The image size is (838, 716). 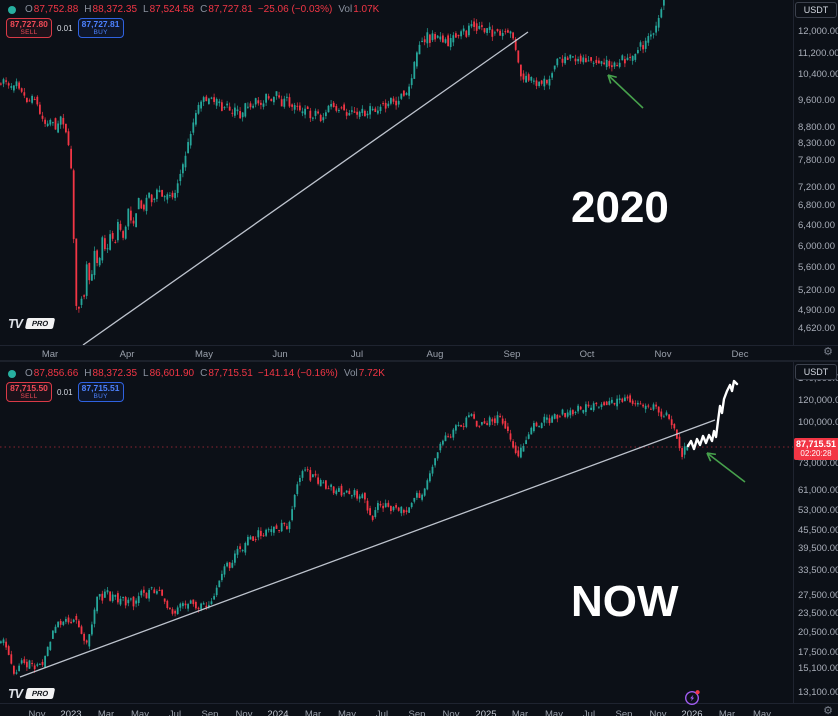 What do you see at coordinates (818, 31) in the screenshot?
I see `price-axis-label: 12,000.00` at bounding box center [818, 31].